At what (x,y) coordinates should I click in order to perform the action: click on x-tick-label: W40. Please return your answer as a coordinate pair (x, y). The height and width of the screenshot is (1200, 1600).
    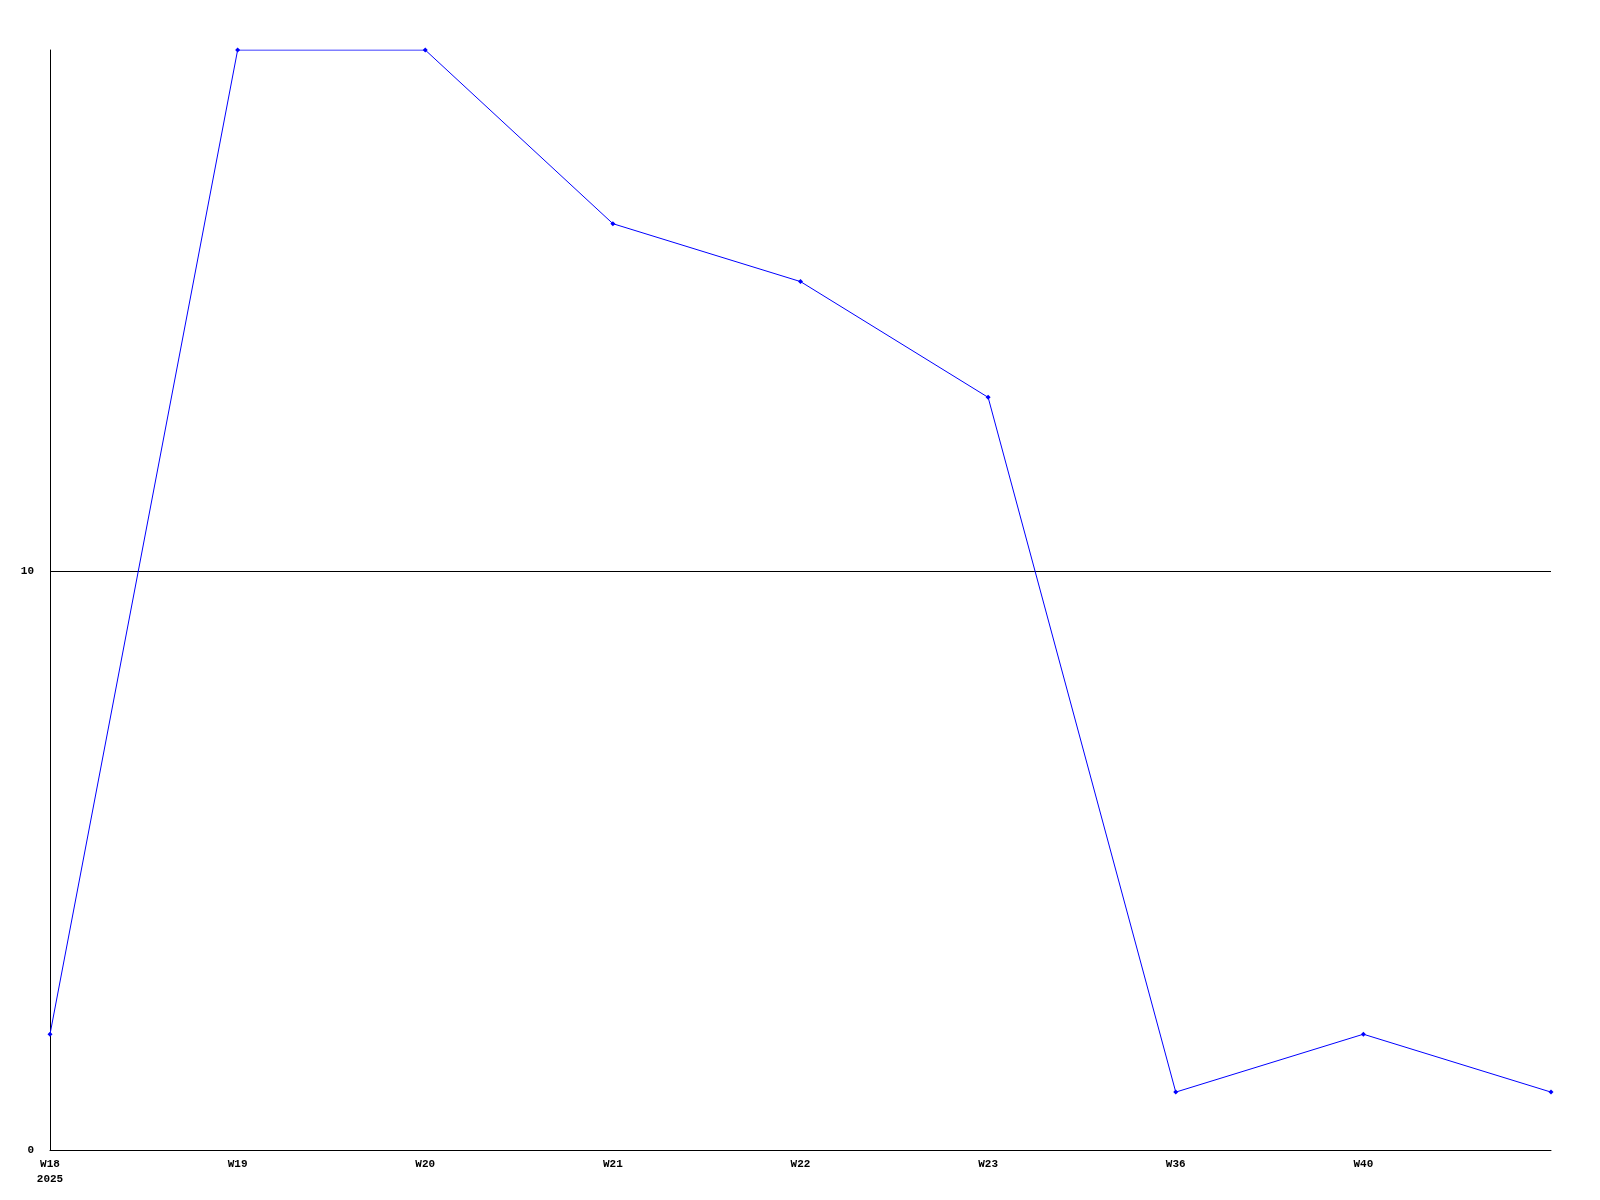
    Looking at the image, I should click on (1363, 1163).